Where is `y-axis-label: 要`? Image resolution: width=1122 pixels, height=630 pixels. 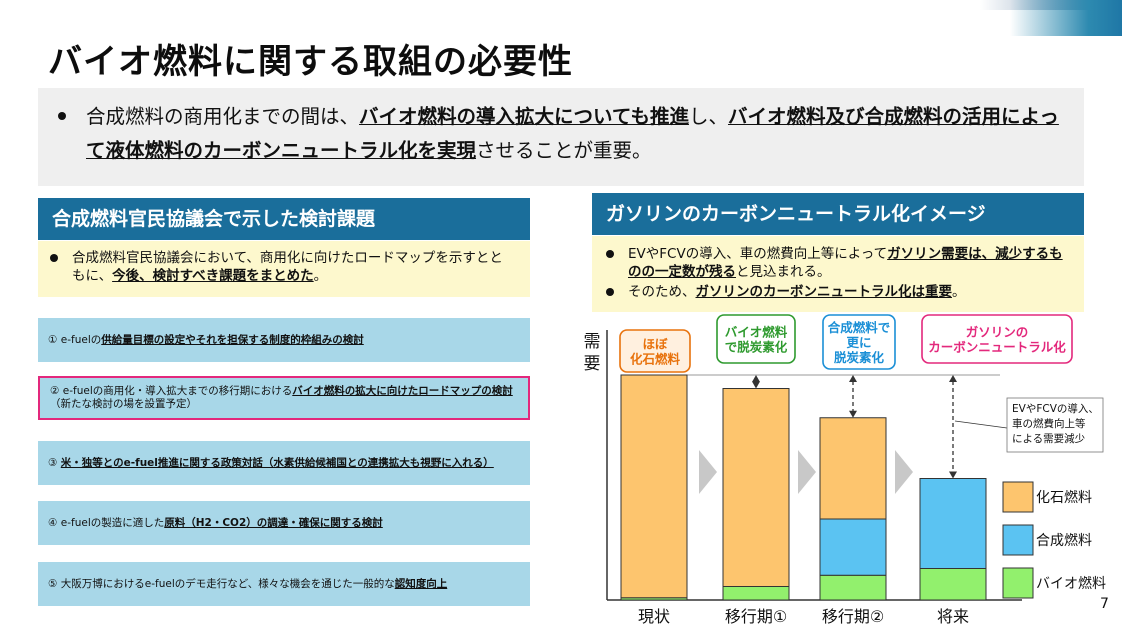 y-axis-label: 要 is located at coordinates (592, 364).